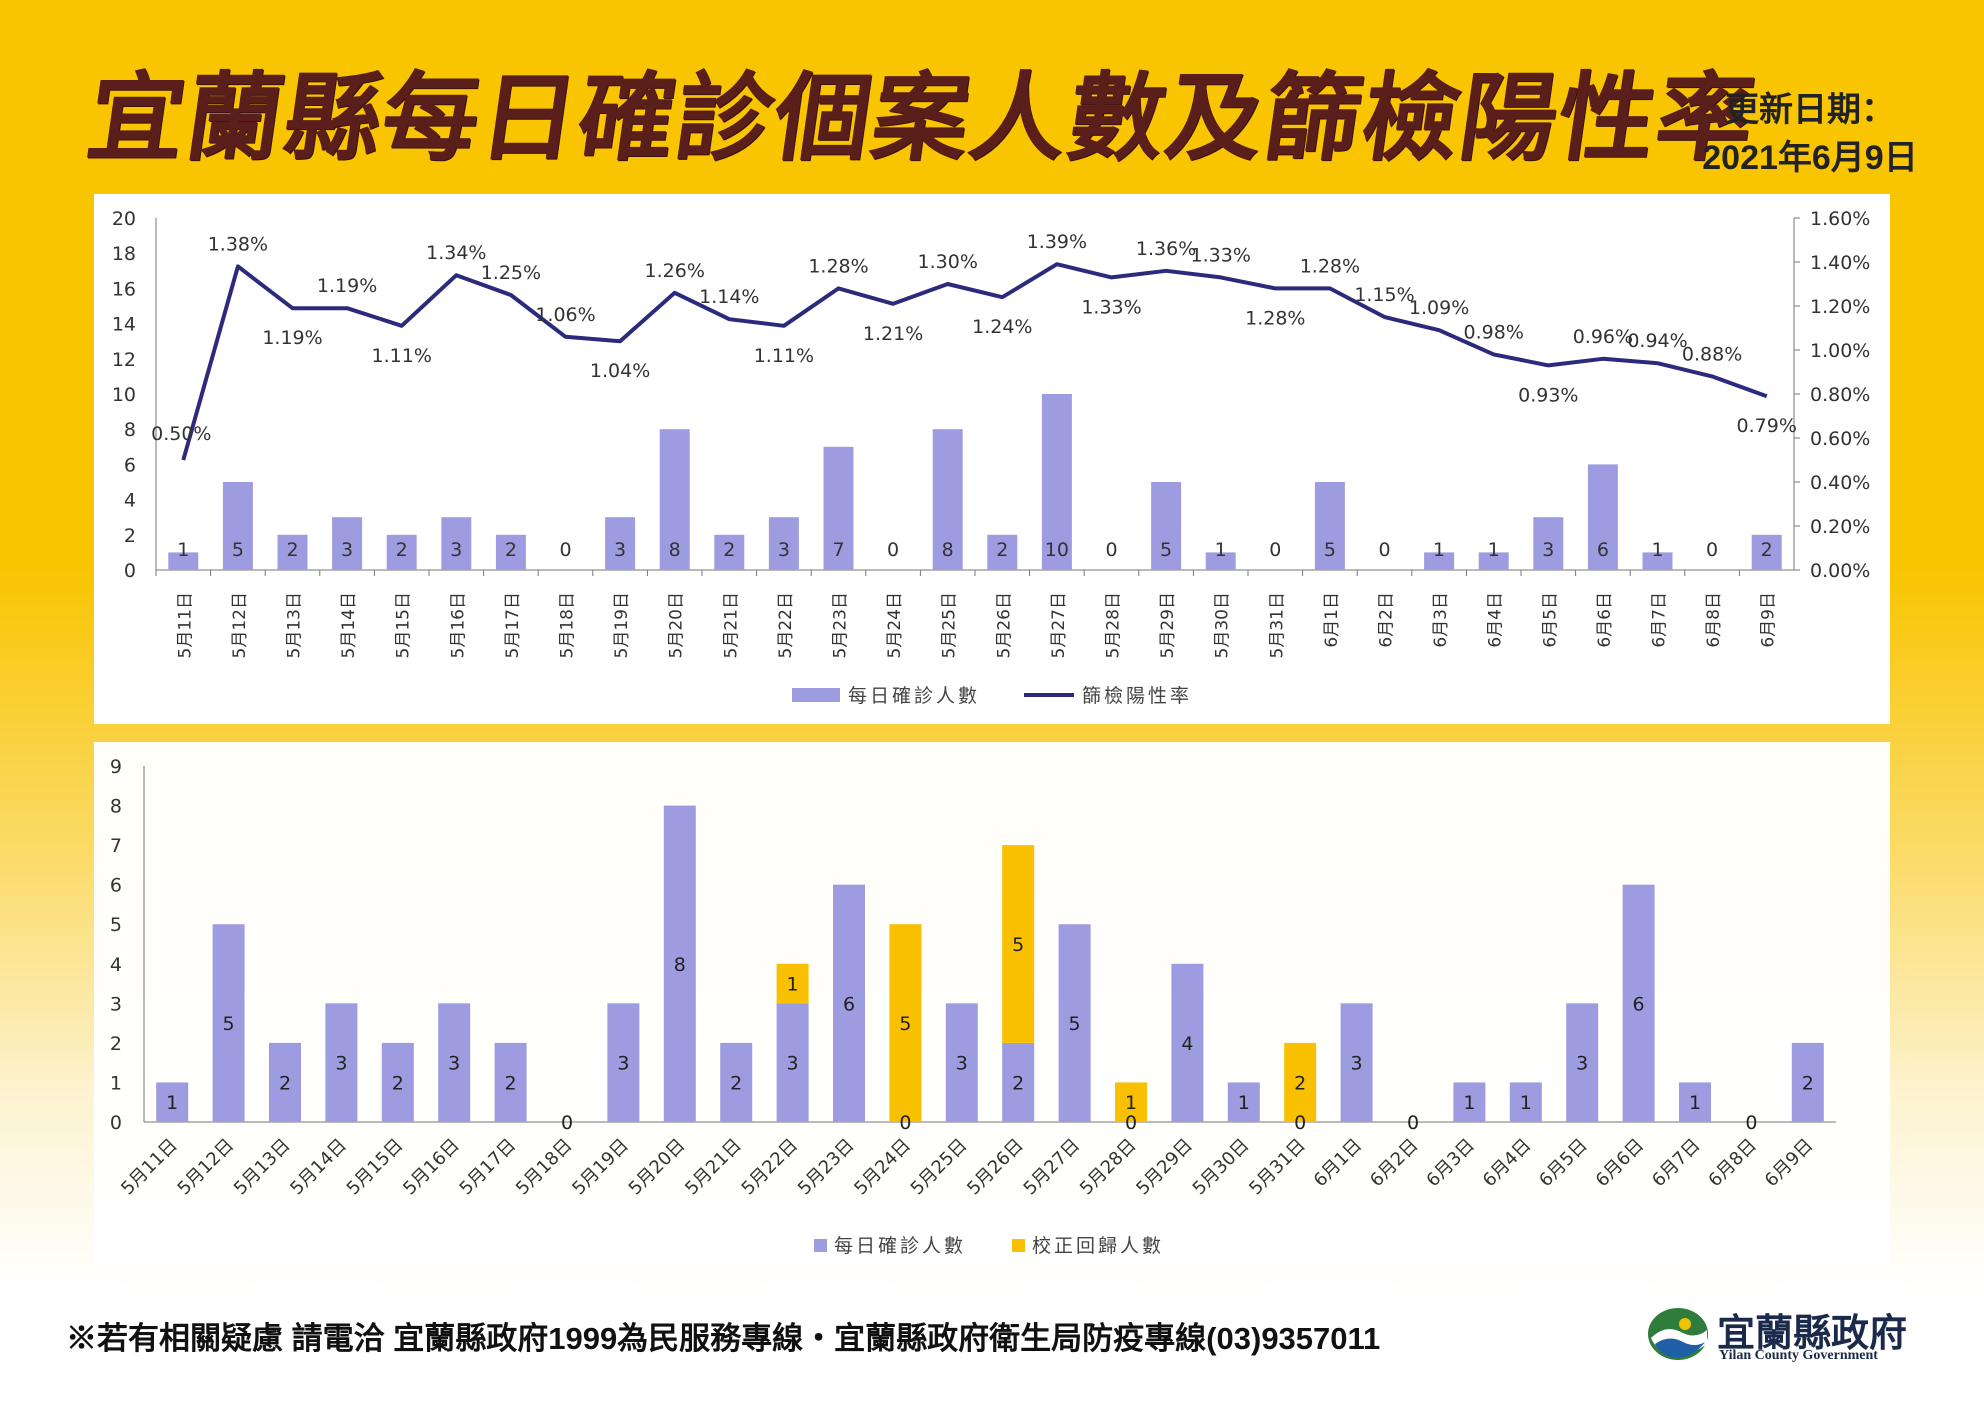  I want to click on case-data-label: 5, so click(1075, 1024).